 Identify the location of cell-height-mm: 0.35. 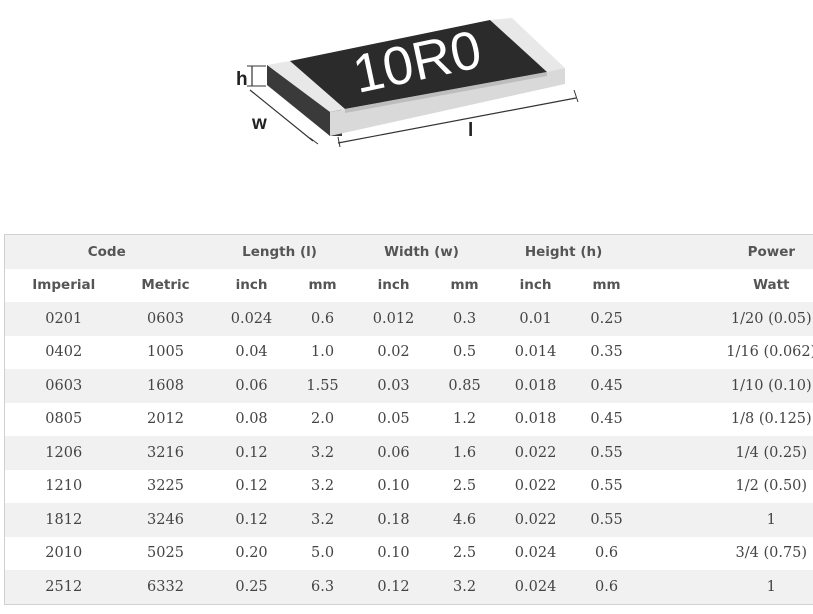
(606, 352).